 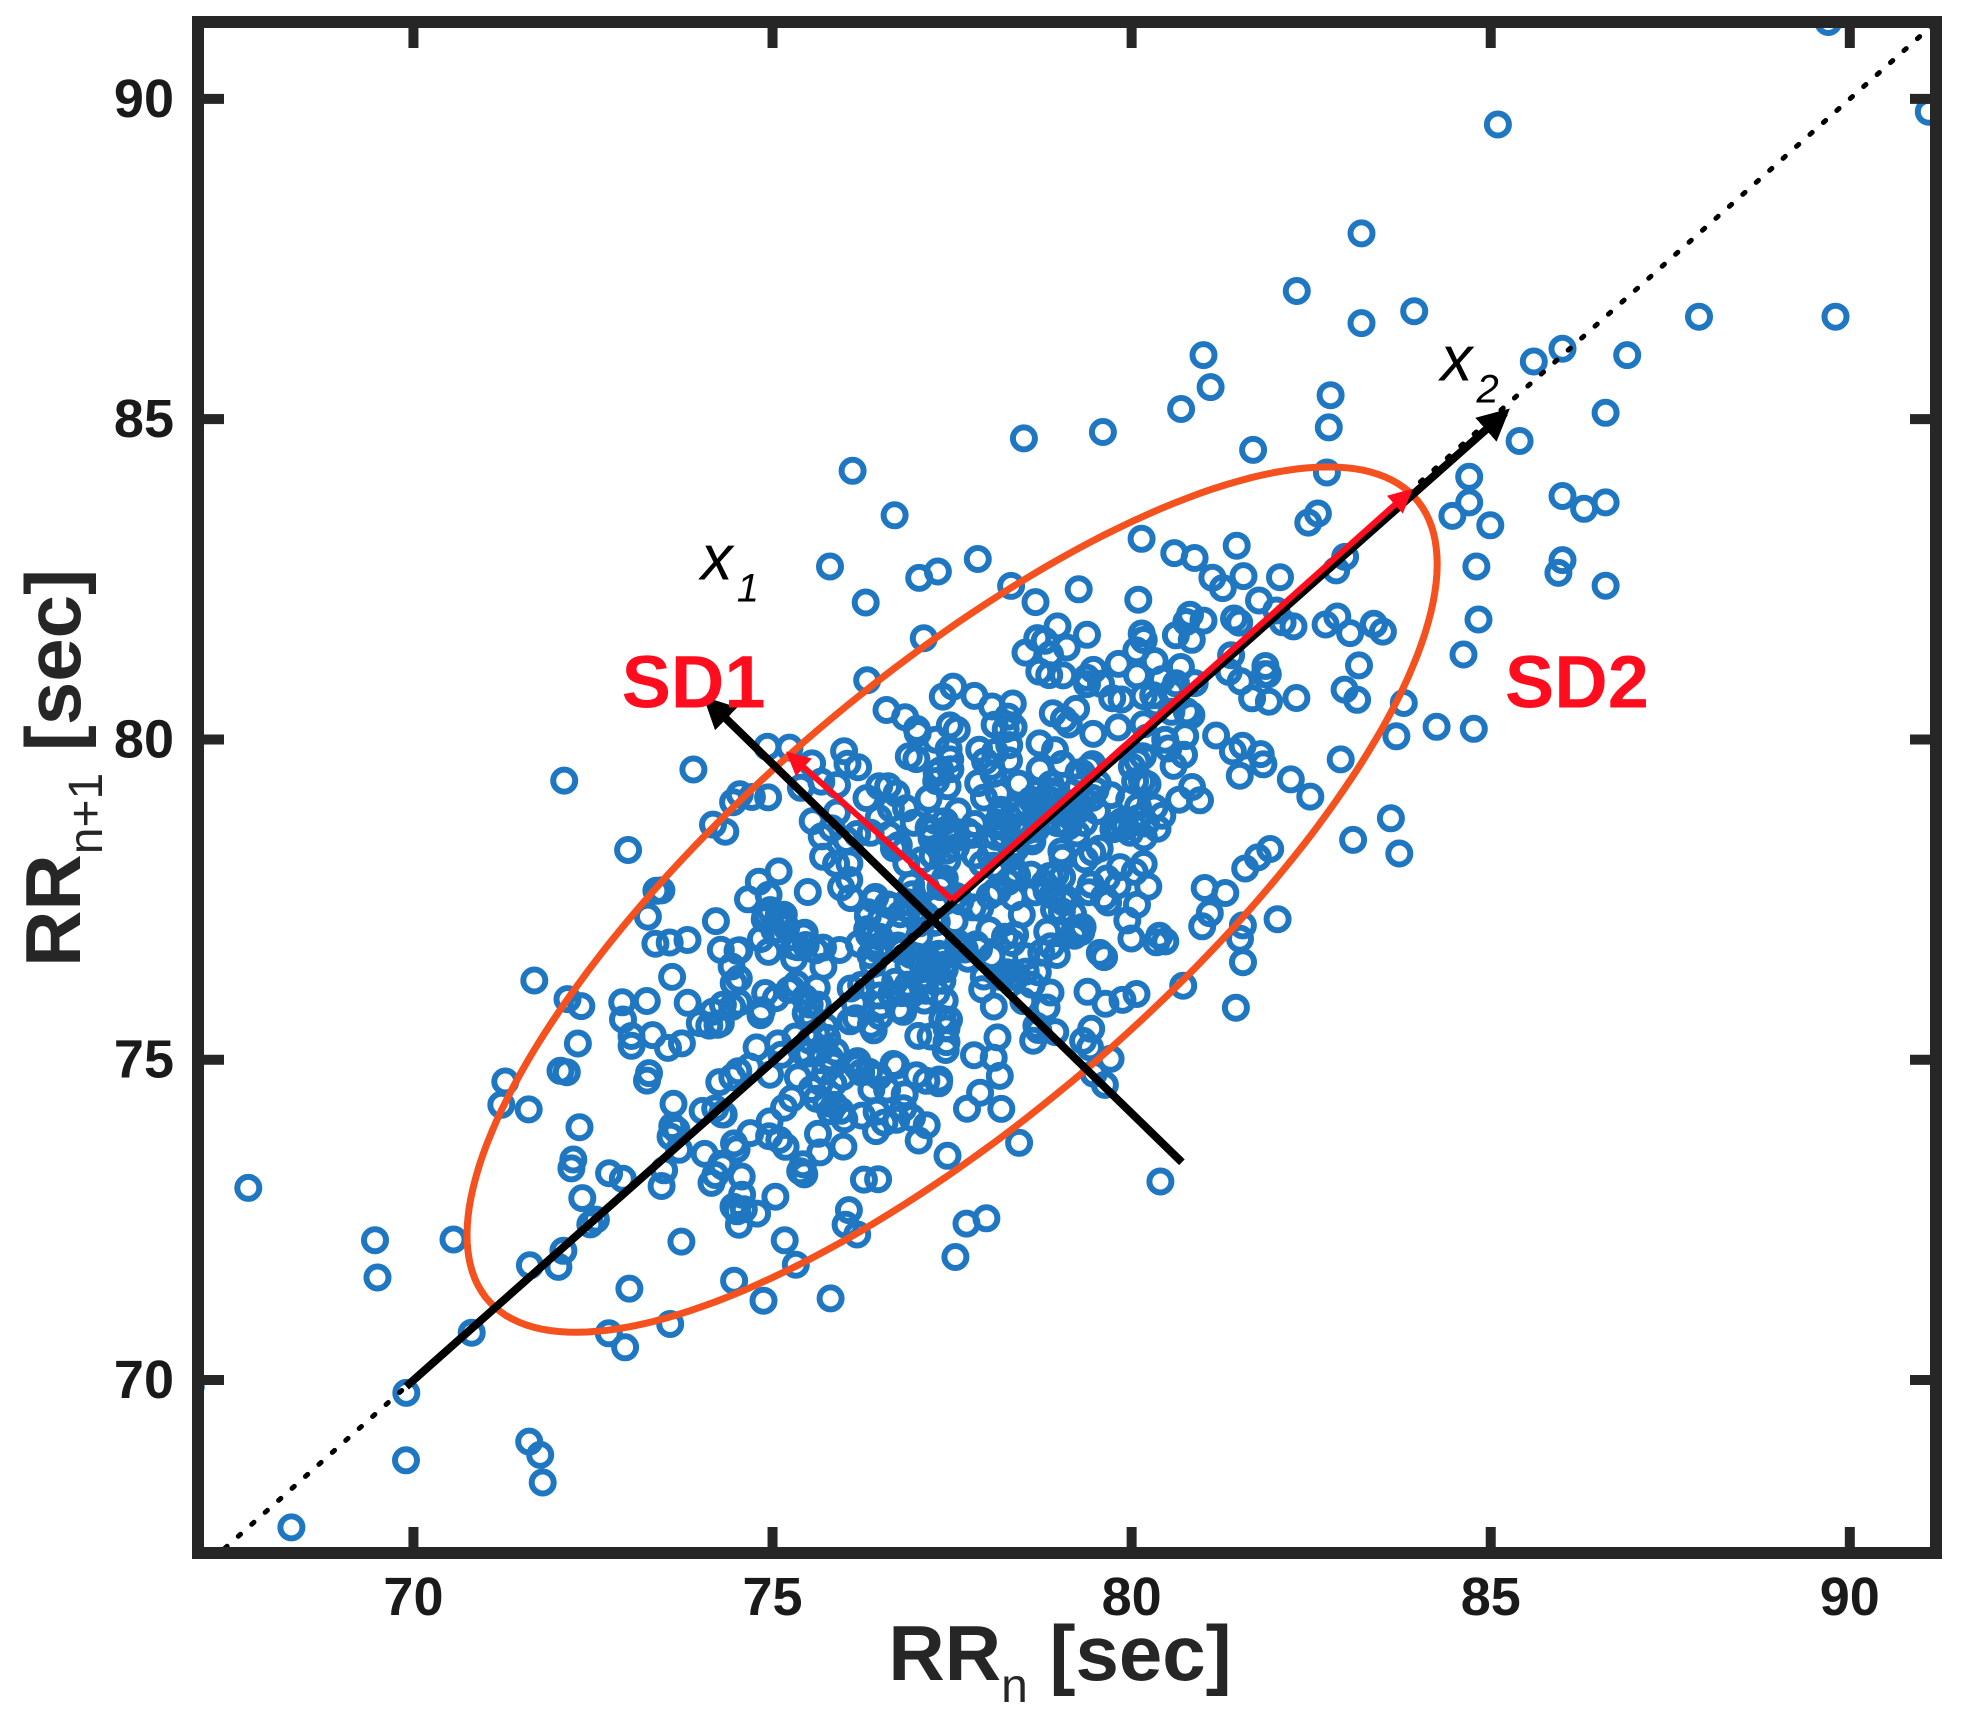 I want to click on sd1-arrow, so click(x=870, y=826).